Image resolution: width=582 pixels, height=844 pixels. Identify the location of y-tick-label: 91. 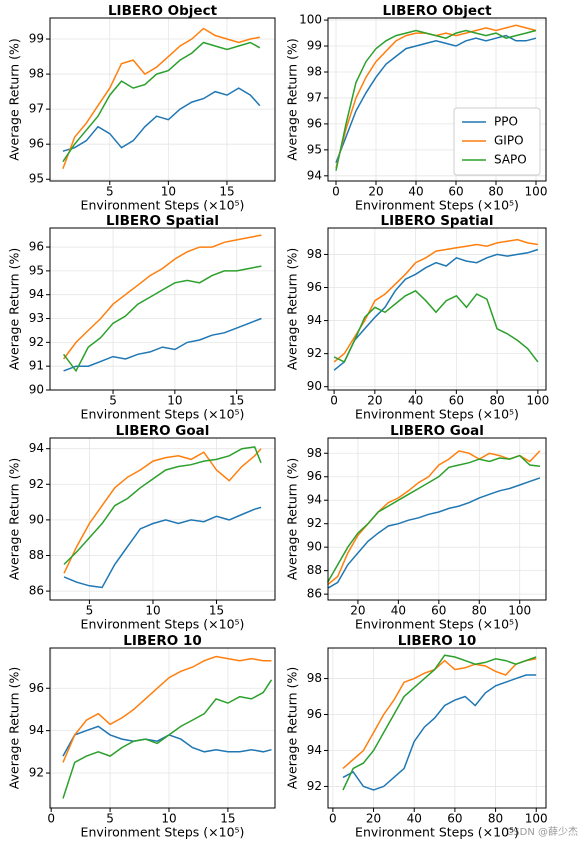
(36, 366).